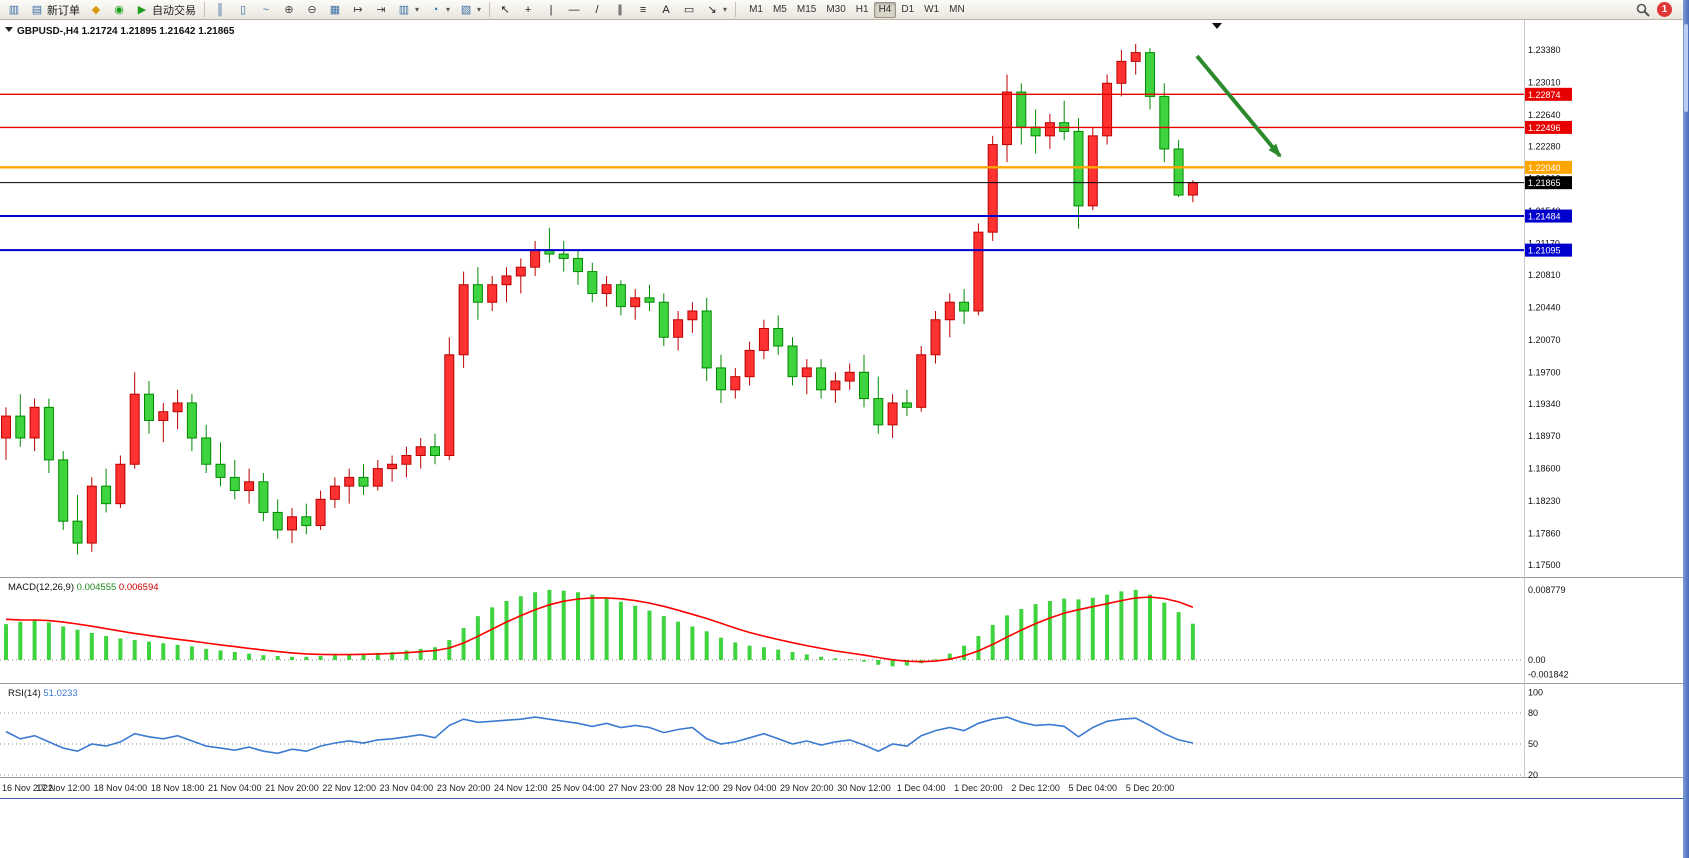 The height and width of the screenshot is (858, 1689). Describe the element at coordinates (864, 788) in the screenshot. I see `time-axis-label: 30 Nov 12:00` at that location.